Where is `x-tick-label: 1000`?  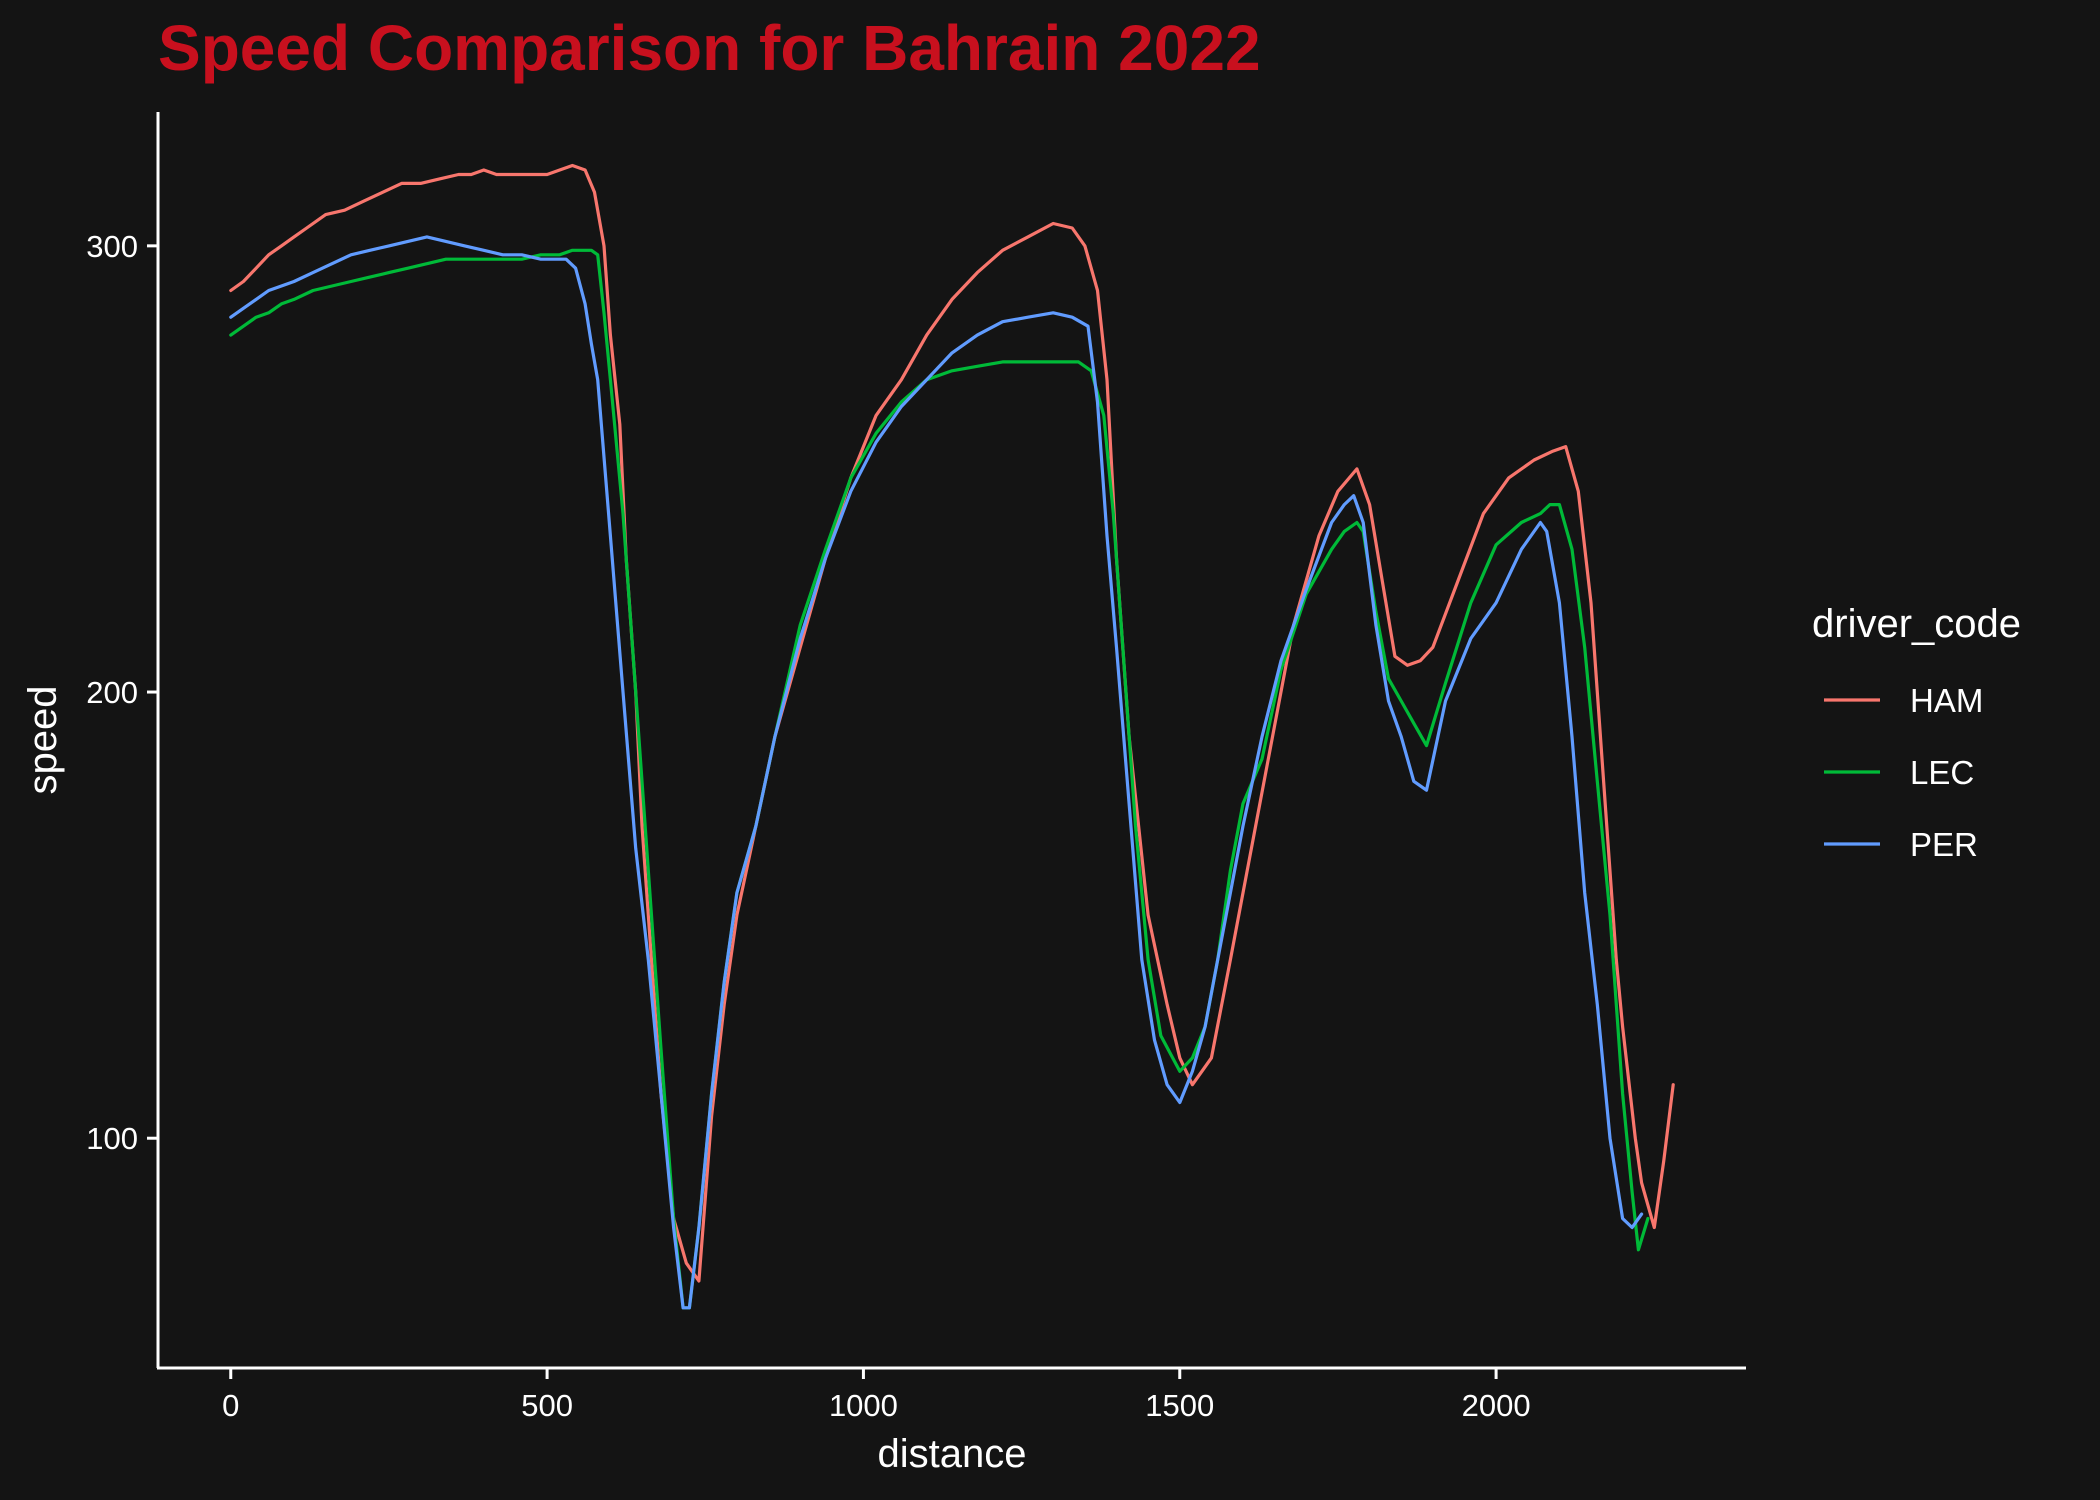 x-tick-label: 1000 is located at coordinates (863, 1405).